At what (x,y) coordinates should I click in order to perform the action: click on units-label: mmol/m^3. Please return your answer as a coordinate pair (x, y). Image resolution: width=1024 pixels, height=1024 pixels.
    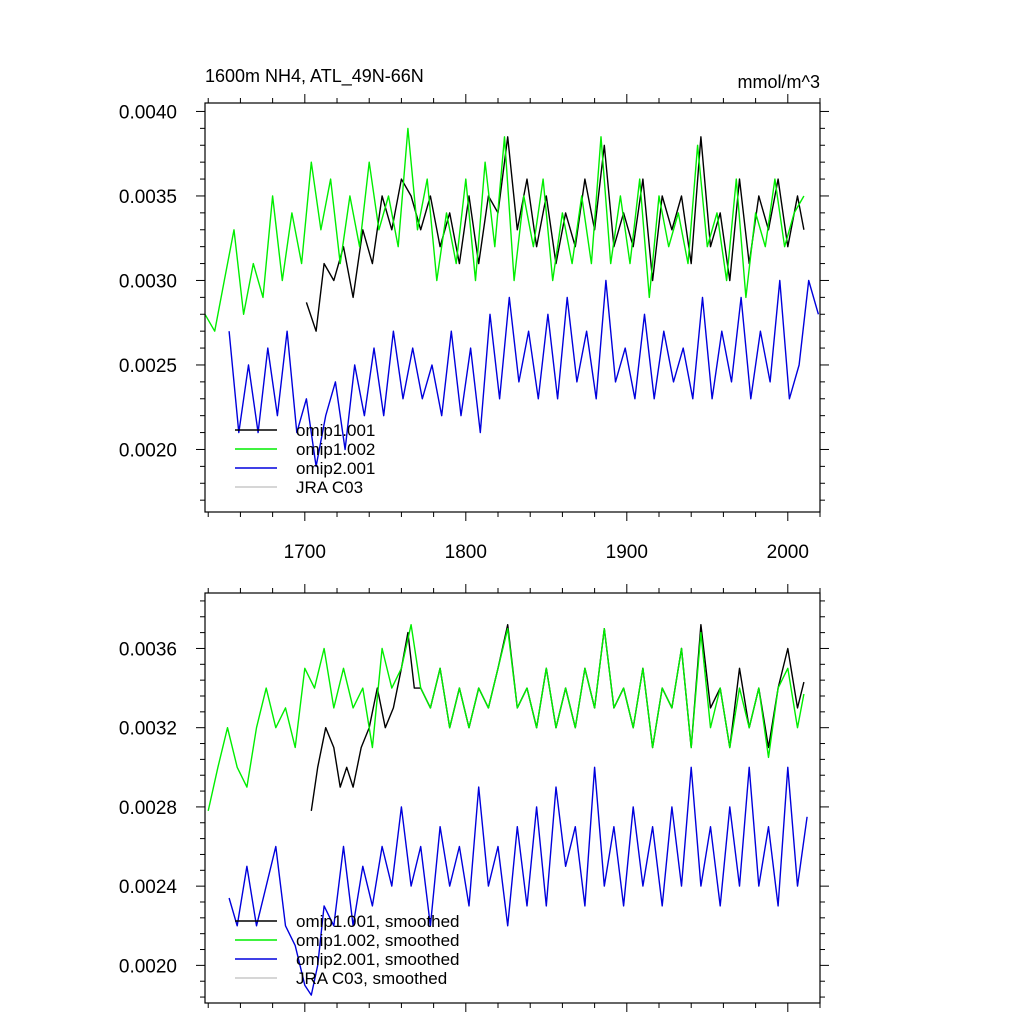
    Looking at the image, I should click on (779, 82).